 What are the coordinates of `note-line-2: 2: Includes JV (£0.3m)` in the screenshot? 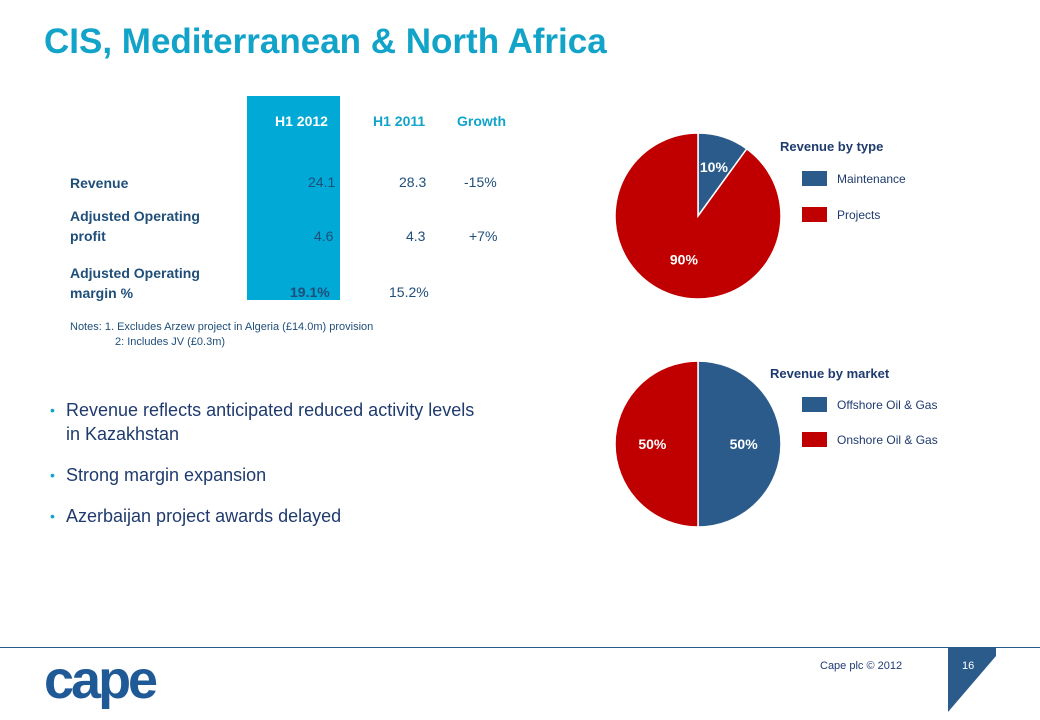 It's located at (170, 342).